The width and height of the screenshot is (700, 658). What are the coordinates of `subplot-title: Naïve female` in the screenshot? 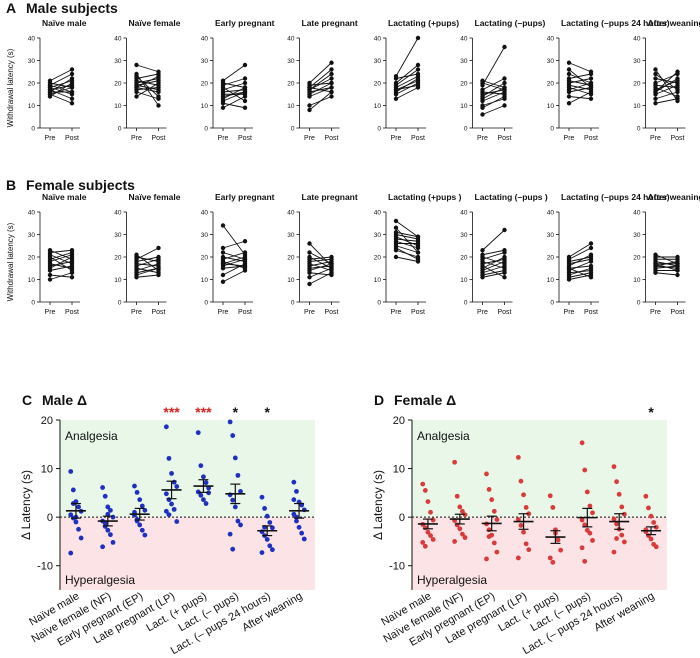 It's located at (155, 23).